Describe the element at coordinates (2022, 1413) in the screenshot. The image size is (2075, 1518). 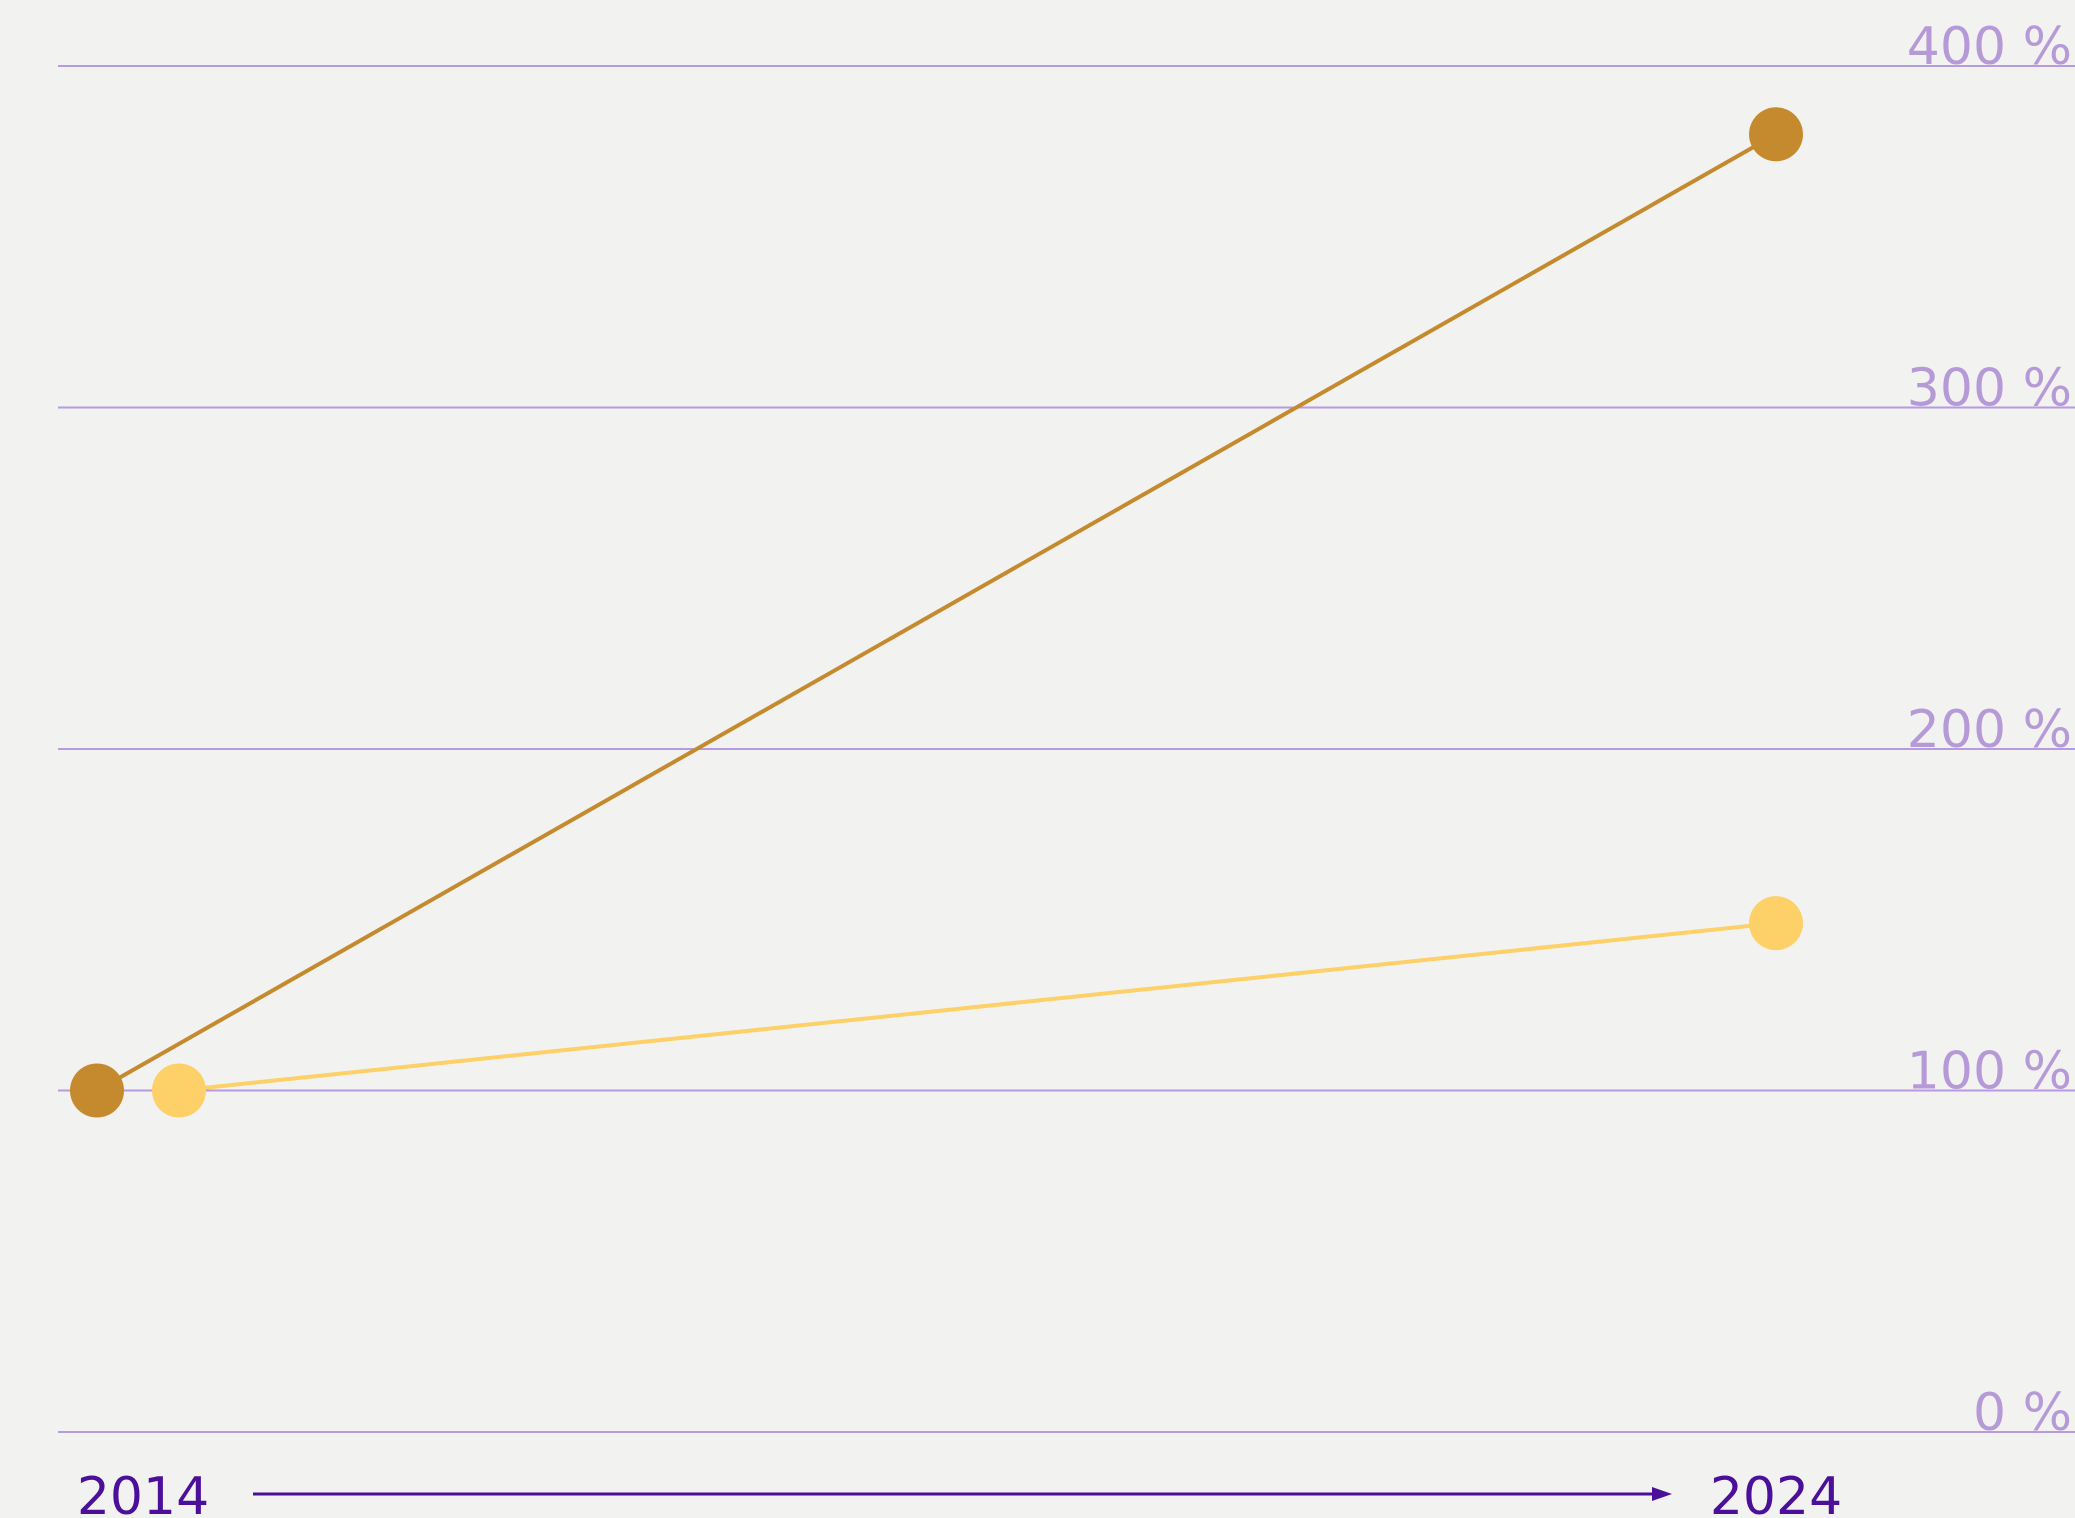
I see `y-tick-label: 0 %` at that location.